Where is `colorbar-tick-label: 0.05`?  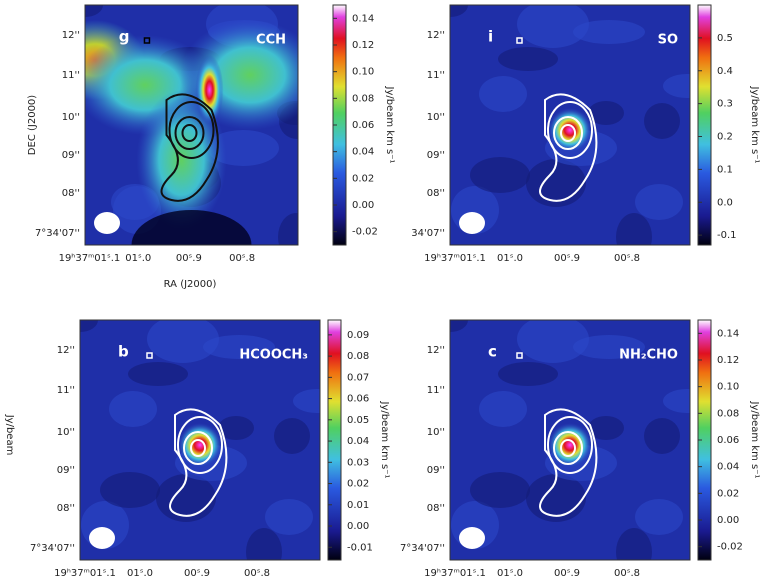
colorbar-tick-label: 0.05 is located at coordinates (358, 420).